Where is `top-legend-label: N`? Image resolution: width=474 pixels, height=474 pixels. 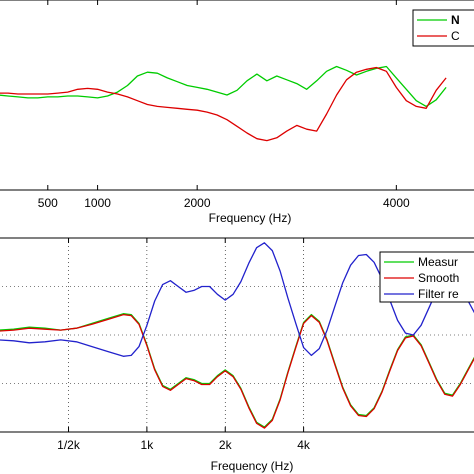 top-legend-label: N is located at coordinates (455, 20).